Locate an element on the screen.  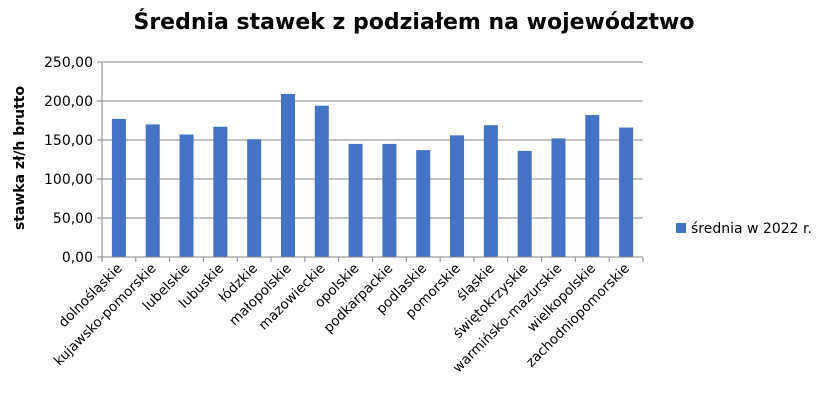
legend: średnia w 2022 r. is located at coordinates (744, 229).